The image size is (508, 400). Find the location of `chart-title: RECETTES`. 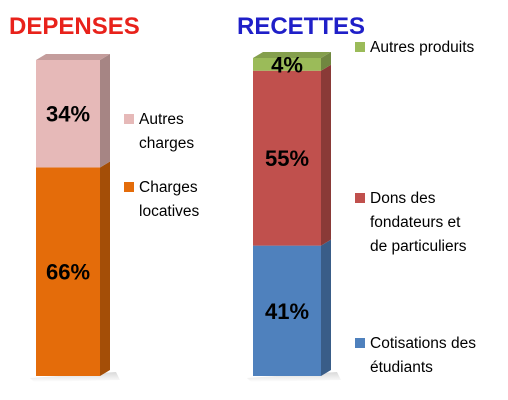

chart-title: RECETTES is located at coordinates (301, 26).